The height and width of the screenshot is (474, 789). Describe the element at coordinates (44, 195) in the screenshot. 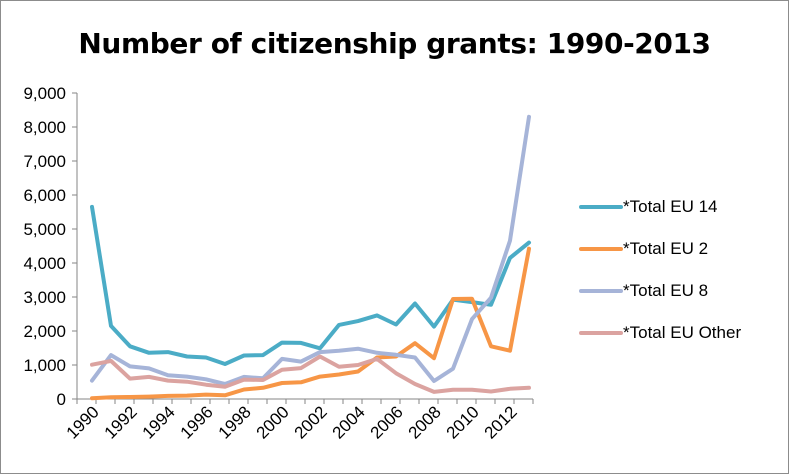

I see `y-tick-label: 6,000` at that location.